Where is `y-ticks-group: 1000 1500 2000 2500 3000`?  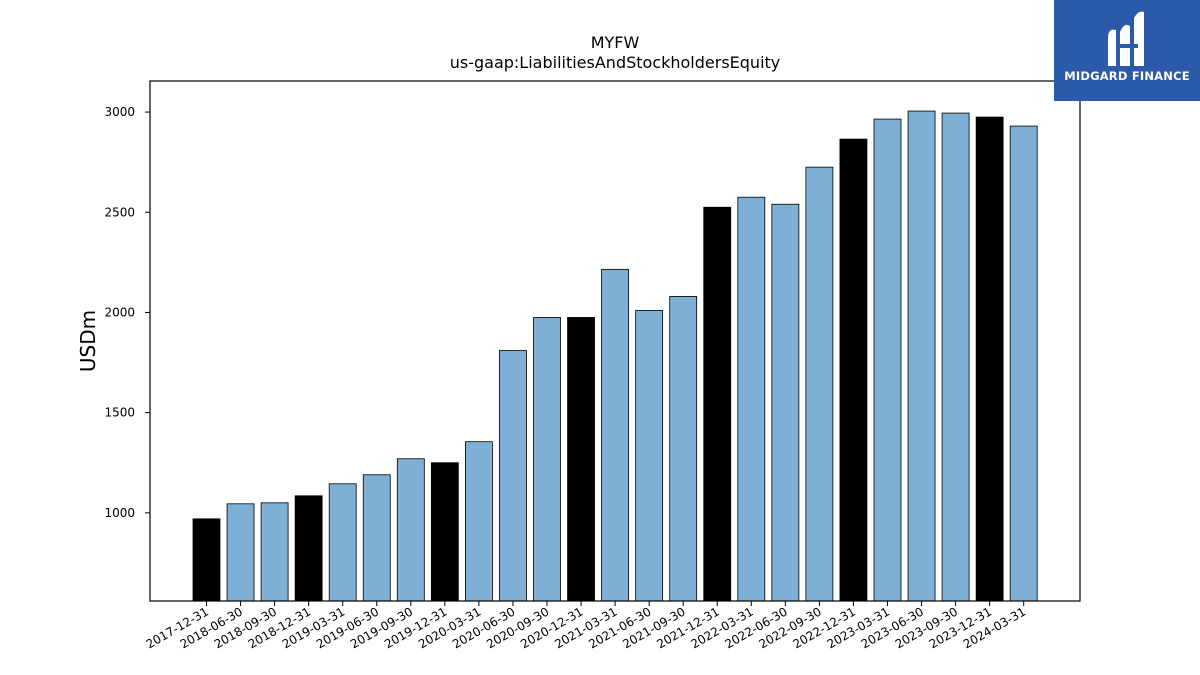
y-ticks-group: 1000 1500 2000 2500 3000 is located at coordinates (127, 312).